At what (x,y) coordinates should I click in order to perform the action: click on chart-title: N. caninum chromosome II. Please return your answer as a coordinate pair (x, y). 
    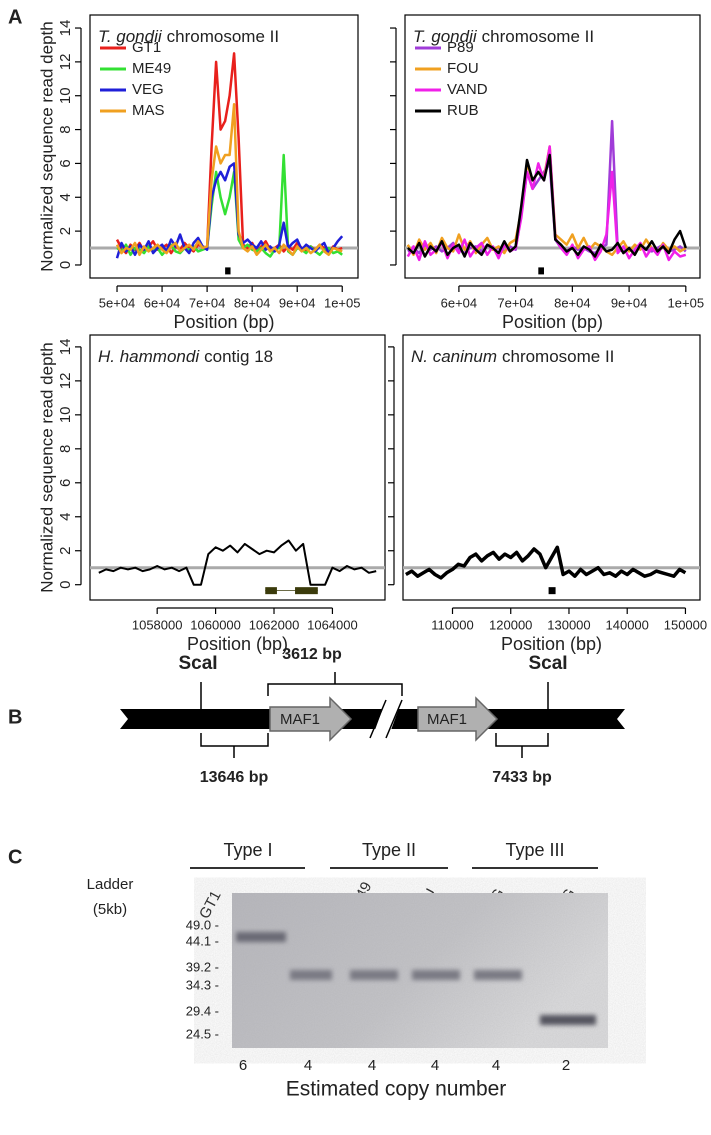
    Looking at the image, I should click on (512, 356).